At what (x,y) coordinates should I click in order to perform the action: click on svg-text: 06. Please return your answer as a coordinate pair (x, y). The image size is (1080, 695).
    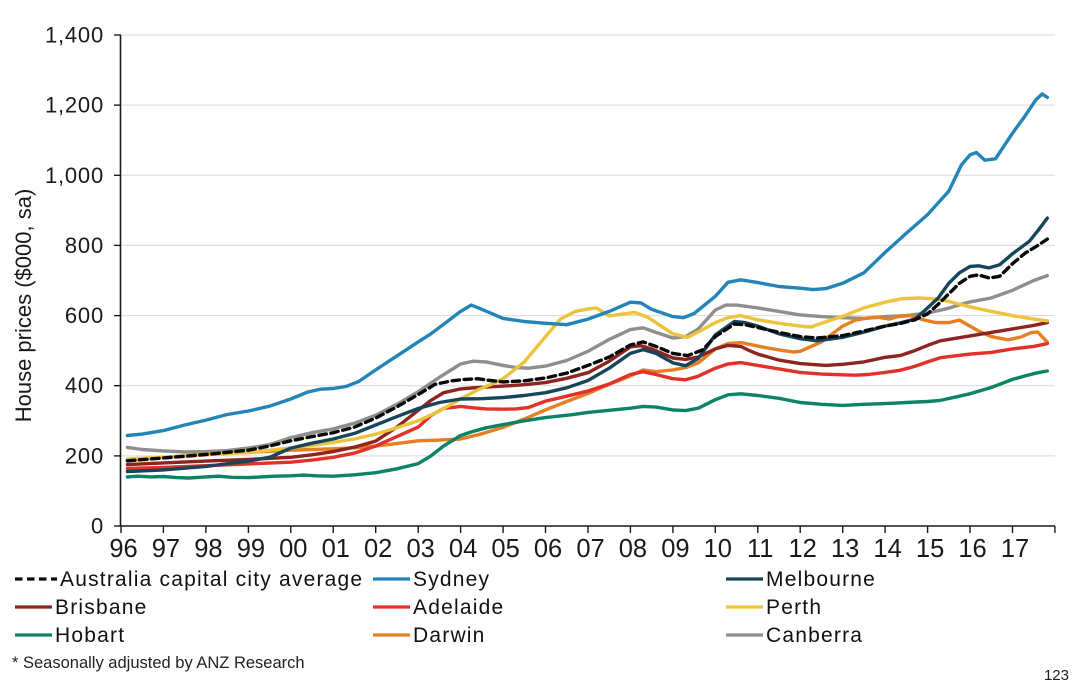
    Looking at the image, I should click on (548, 549).